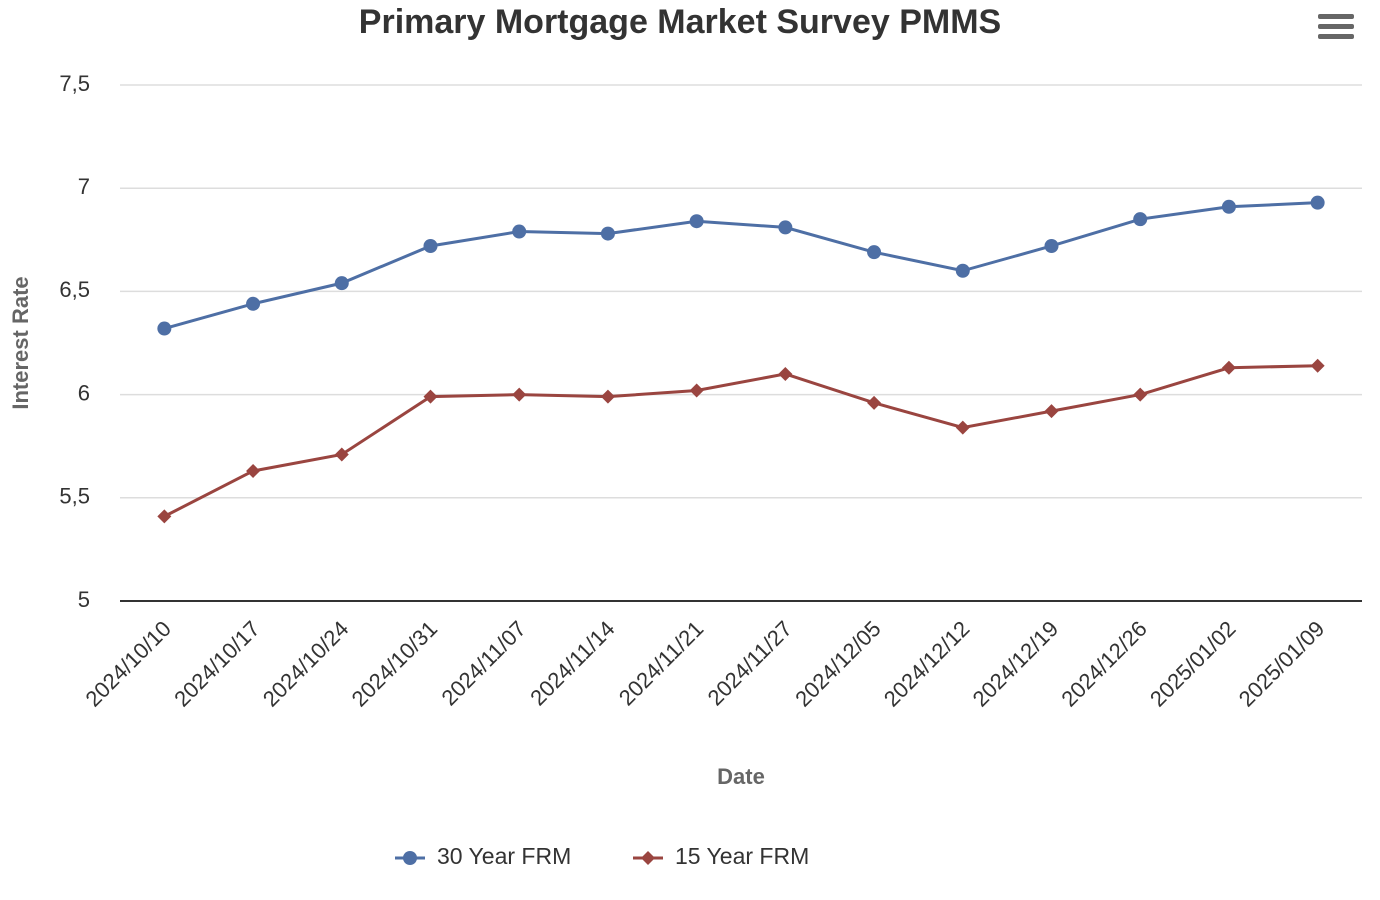 The image size is (1380, 900). Describe the element at coordinates (128, 664) in the screenshot. I see `x-tick-label: 2024/10/10` at that location.